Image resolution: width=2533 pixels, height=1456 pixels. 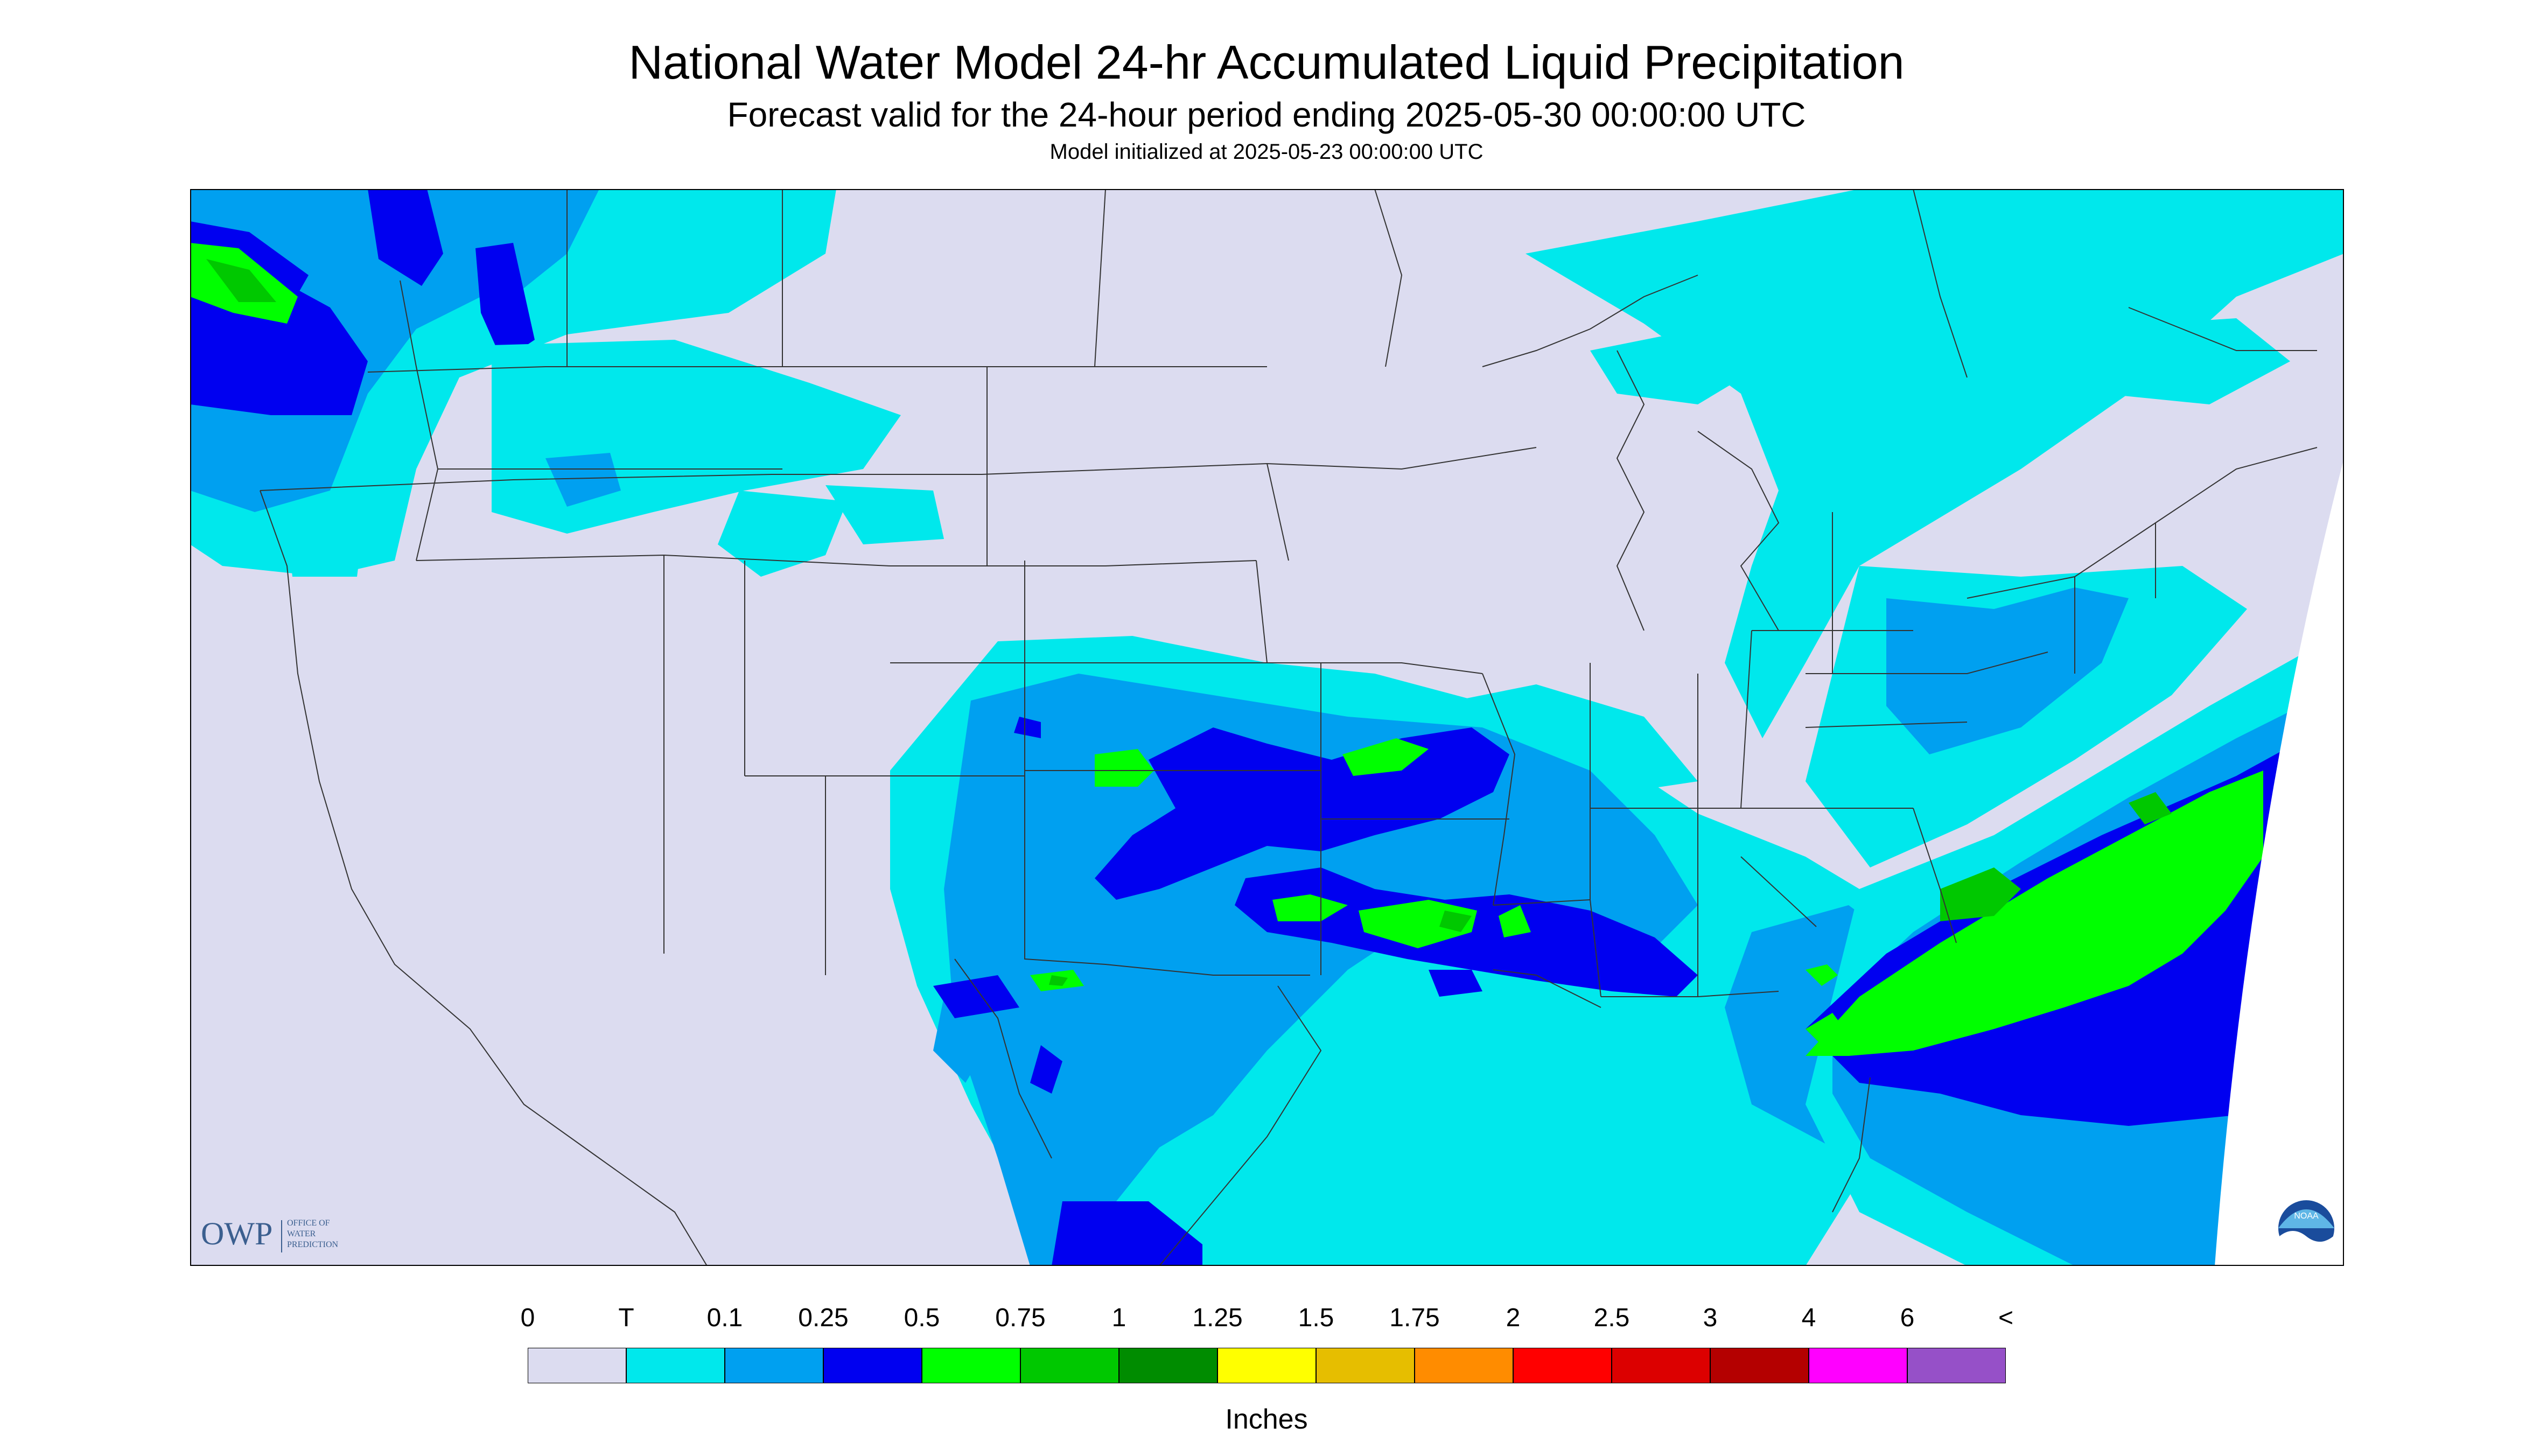 What do you see at coordinates (1217, 1318) in the screenshot?
I see `legend-tick-label: 1.25` at bounding box center [1217, 1318].